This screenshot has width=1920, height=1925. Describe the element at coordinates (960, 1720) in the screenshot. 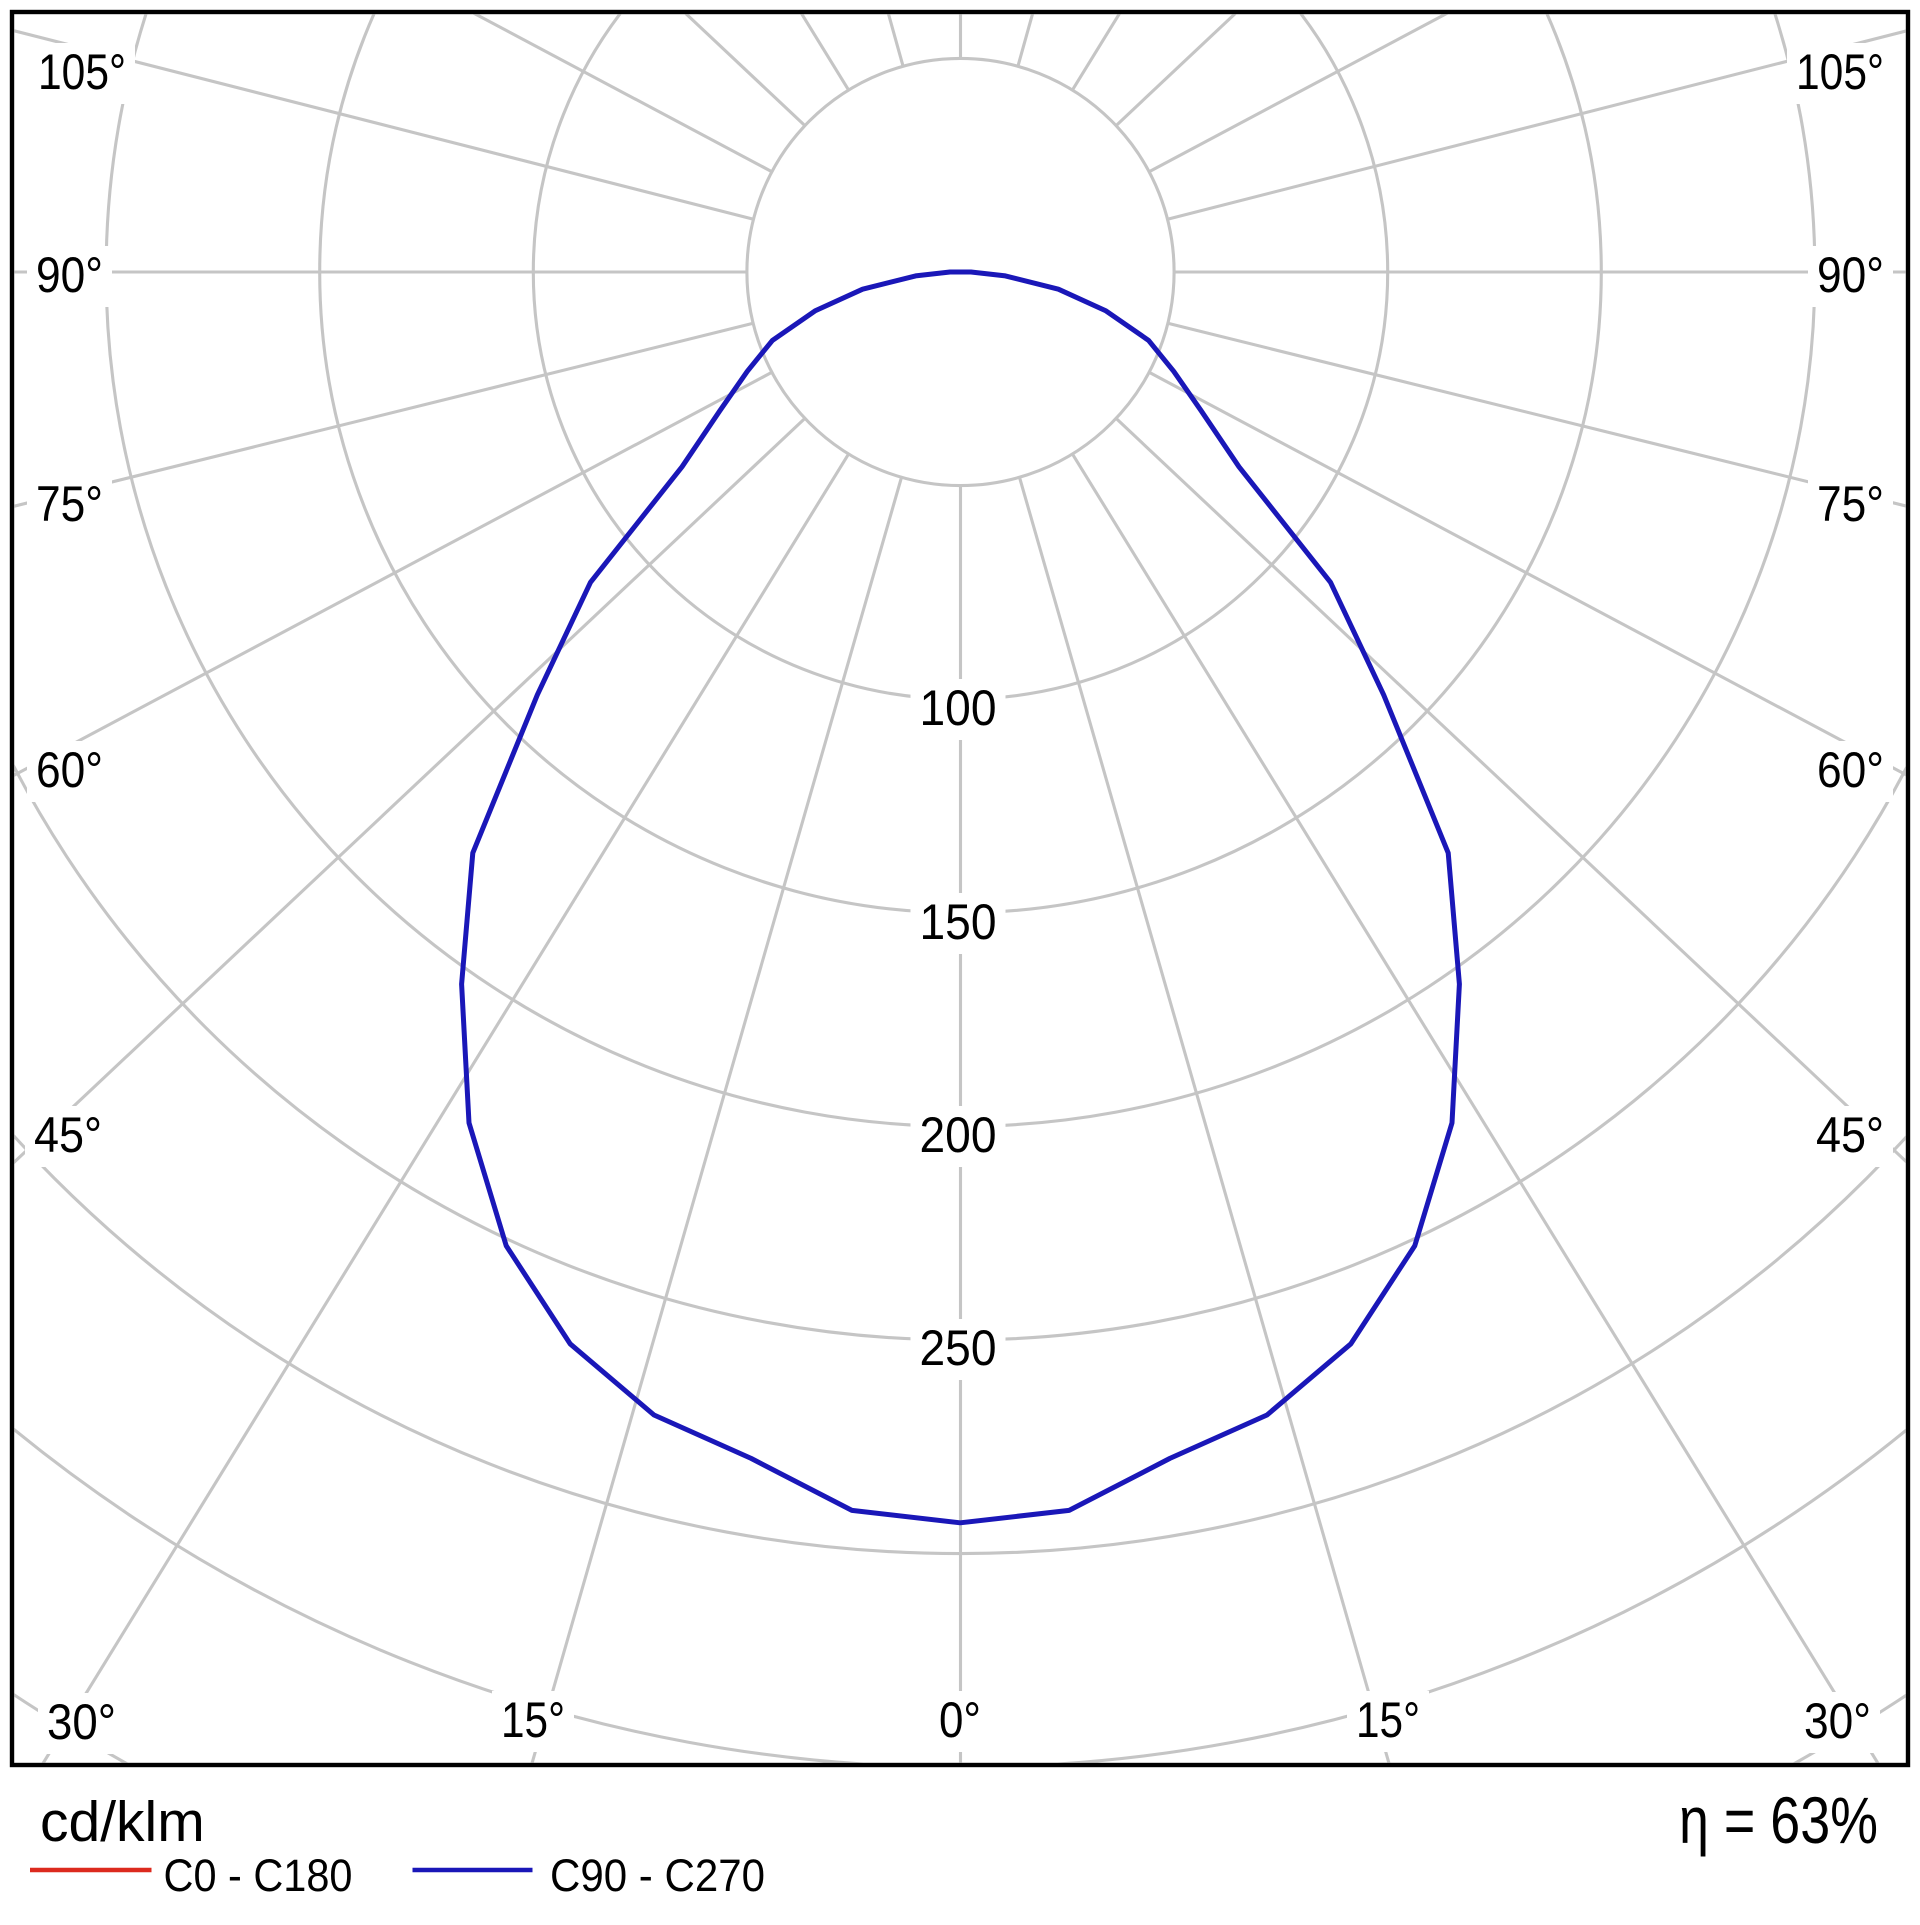

I see `svg-text: 0°` at that location.